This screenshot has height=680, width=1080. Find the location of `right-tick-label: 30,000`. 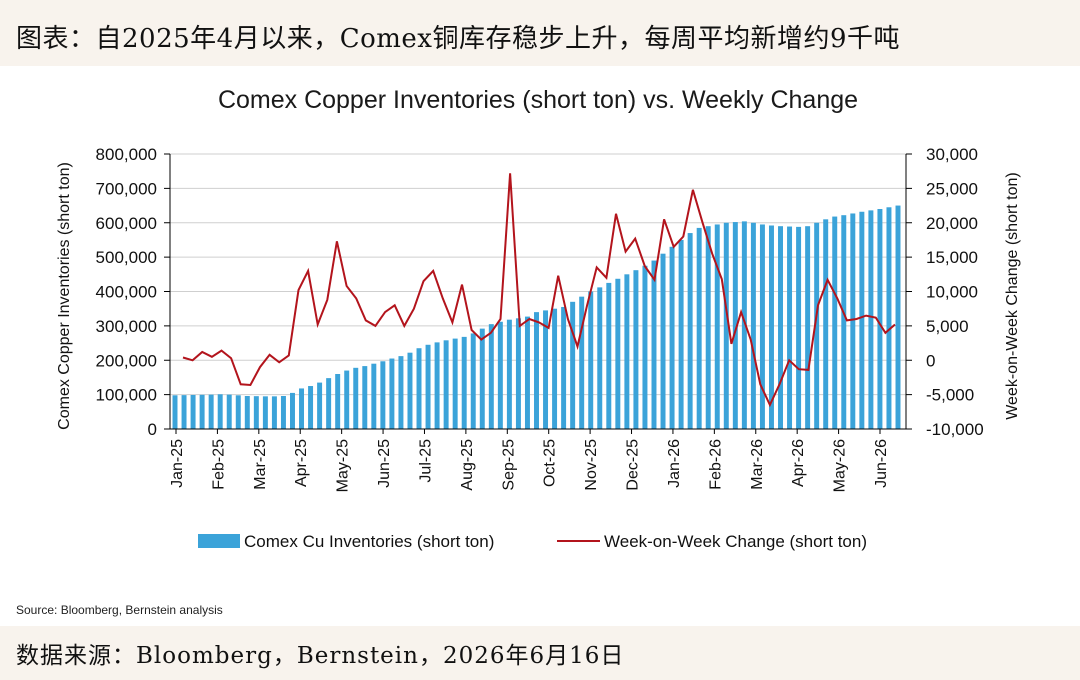

right-tick-label: 30,000 is located at coordinates (952, 154).